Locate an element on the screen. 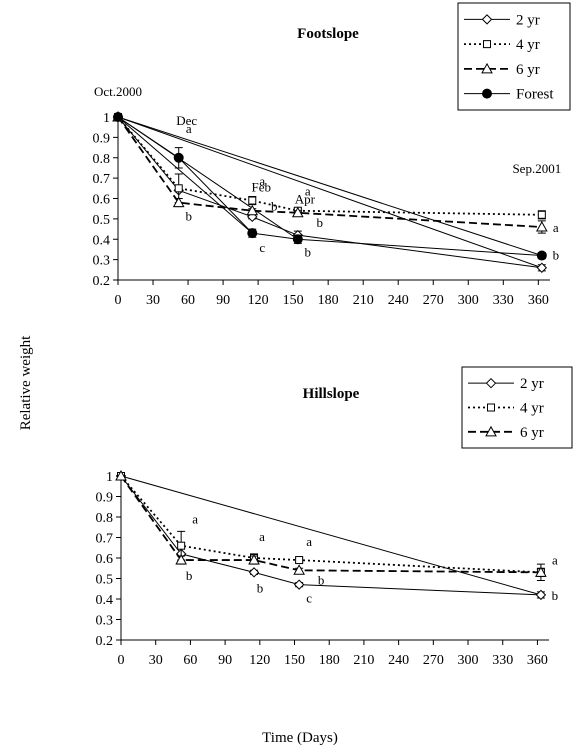 This screenshot has height=749, width=576. footslope-significance-letter: c is located at coordinates (262, 247).